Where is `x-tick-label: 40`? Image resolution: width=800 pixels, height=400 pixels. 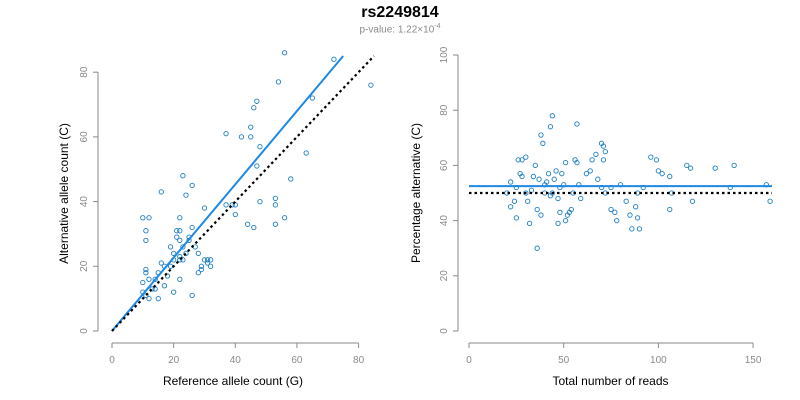 x-tick-label: 40 is located at coordinates (236, 360).